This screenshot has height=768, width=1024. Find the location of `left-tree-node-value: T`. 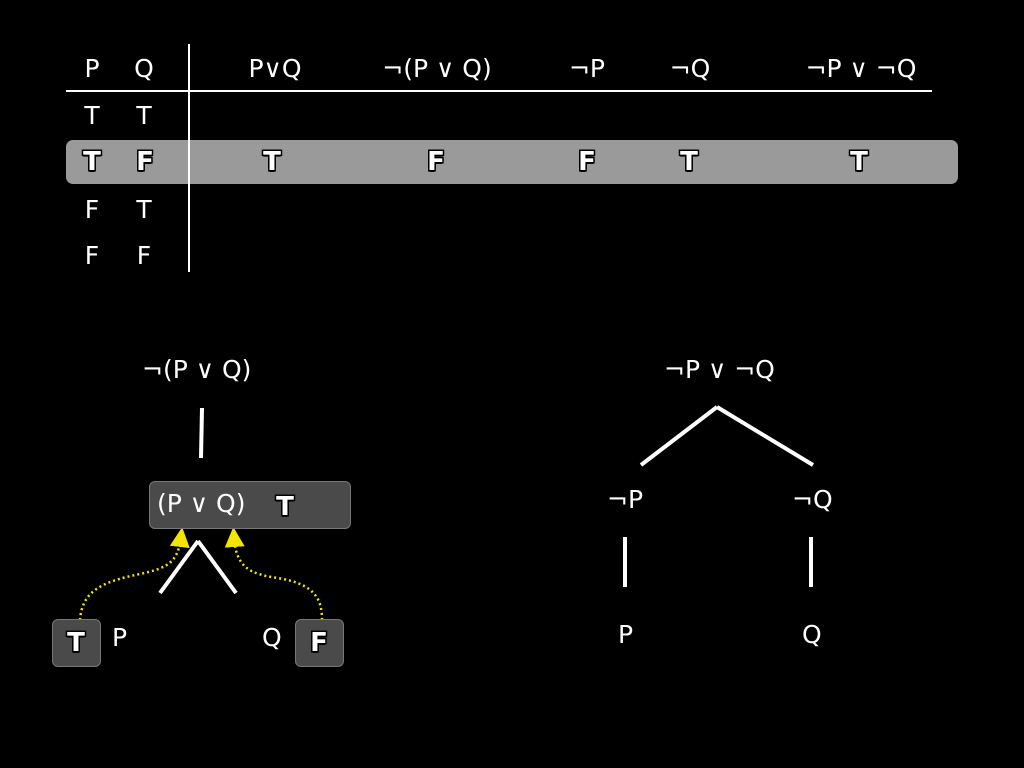

left-tree-node-value: T is located at coordinates (285, 507).